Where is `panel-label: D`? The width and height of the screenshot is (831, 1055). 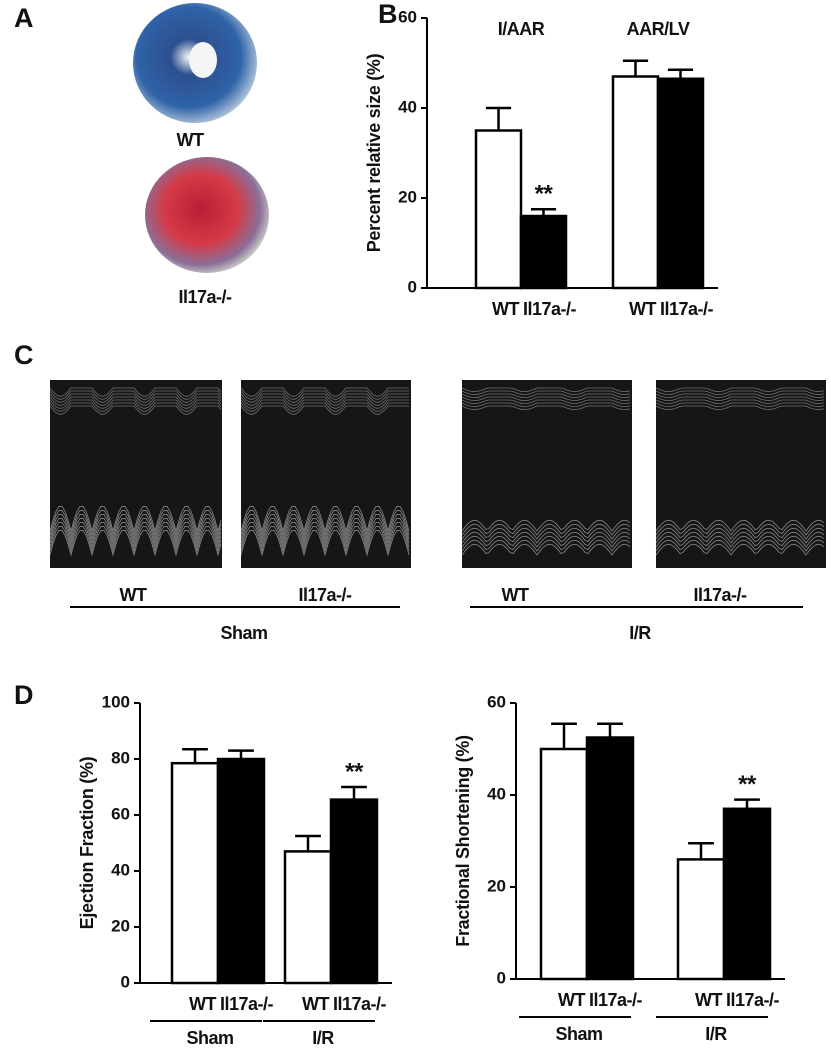
panel-label: D is located at coordinates (24, 695).